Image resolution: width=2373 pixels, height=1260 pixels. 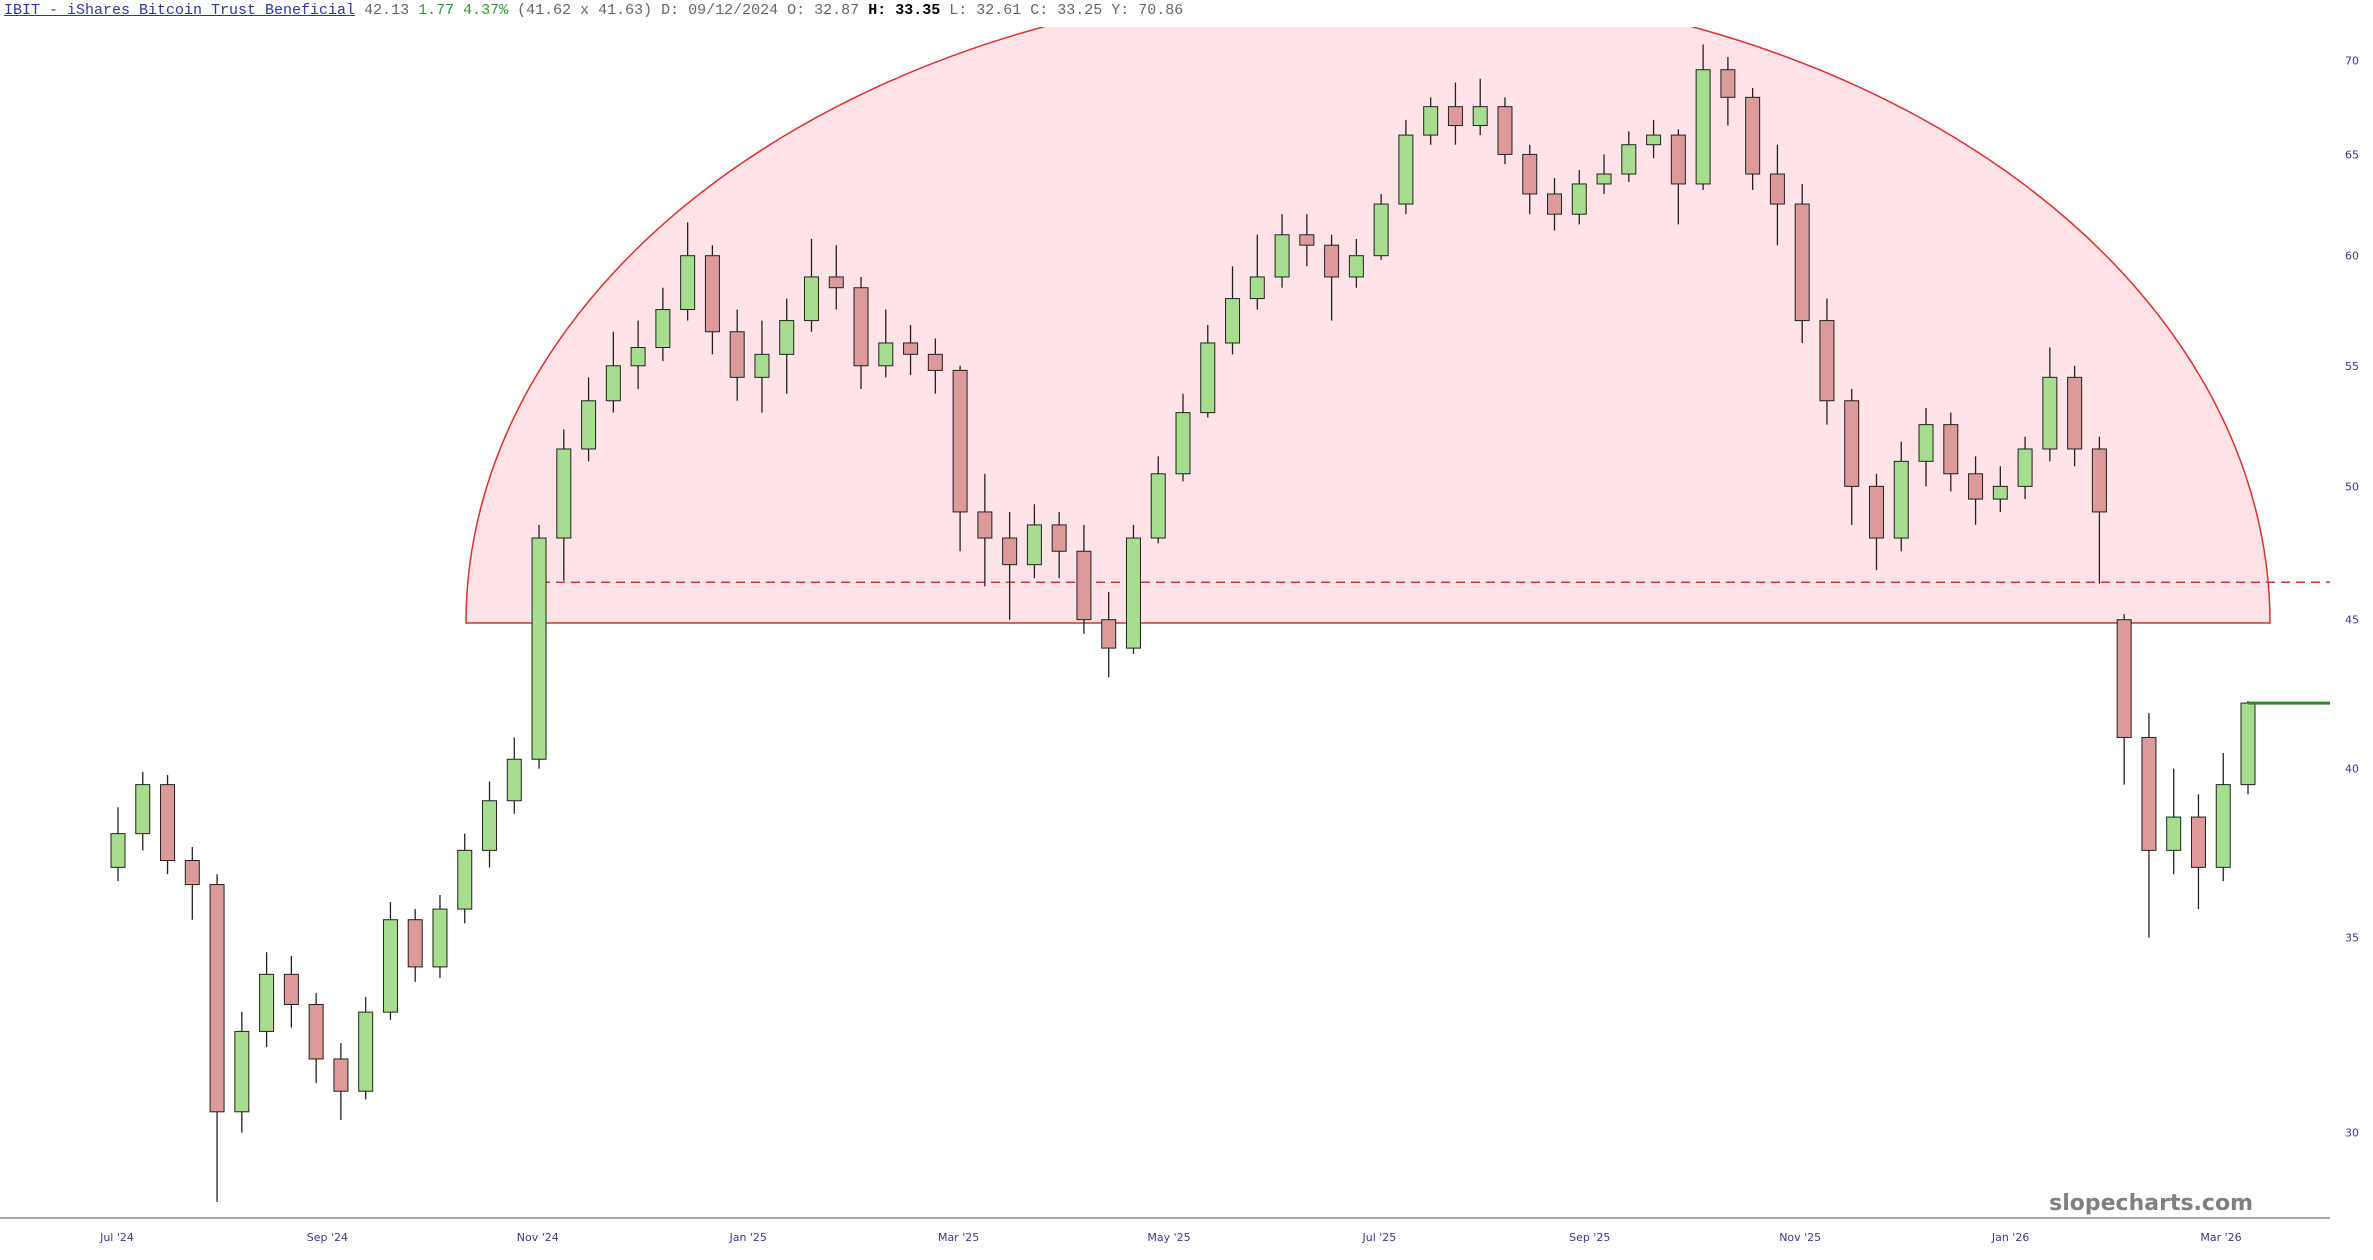 What do you see at coordinates (904, 10) in the screenshot?
I see `high: H: 33.35` at bounding box center [904, 10].